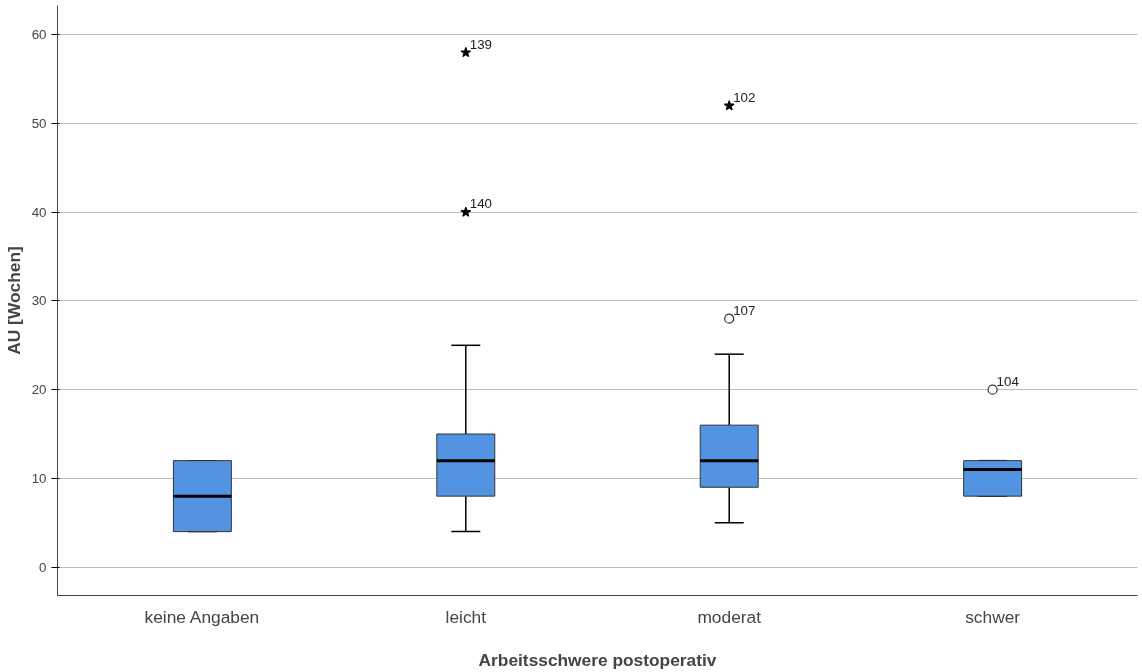  Describe the element at coordinates (43, 567) in the screenshot. I see `y-tick-label: 0` at that location.